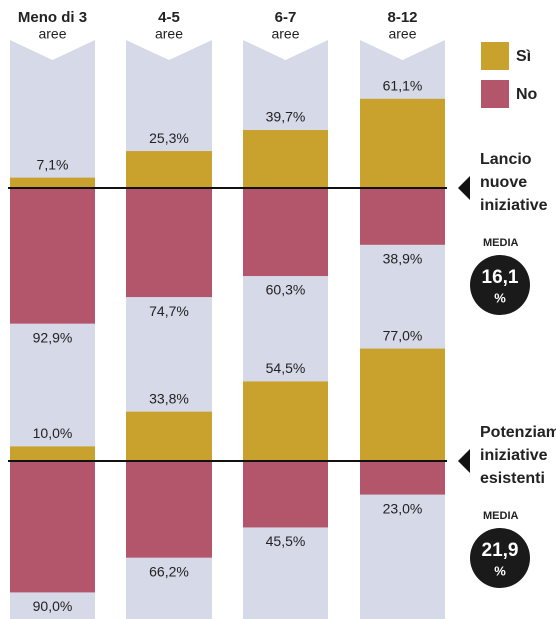  Describe the element at coordinates (169, 138) in the screenshot. I see `value-label: 25,3%` at that location.